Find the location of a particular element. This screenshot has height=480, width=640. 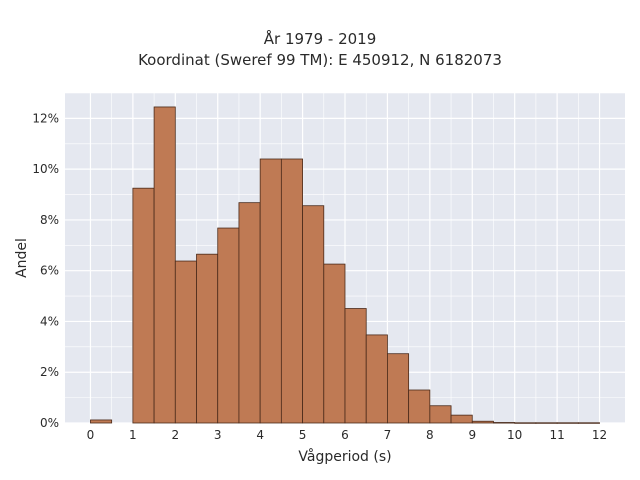

y-tick-label: 10% is located at coordinates (45, 169).